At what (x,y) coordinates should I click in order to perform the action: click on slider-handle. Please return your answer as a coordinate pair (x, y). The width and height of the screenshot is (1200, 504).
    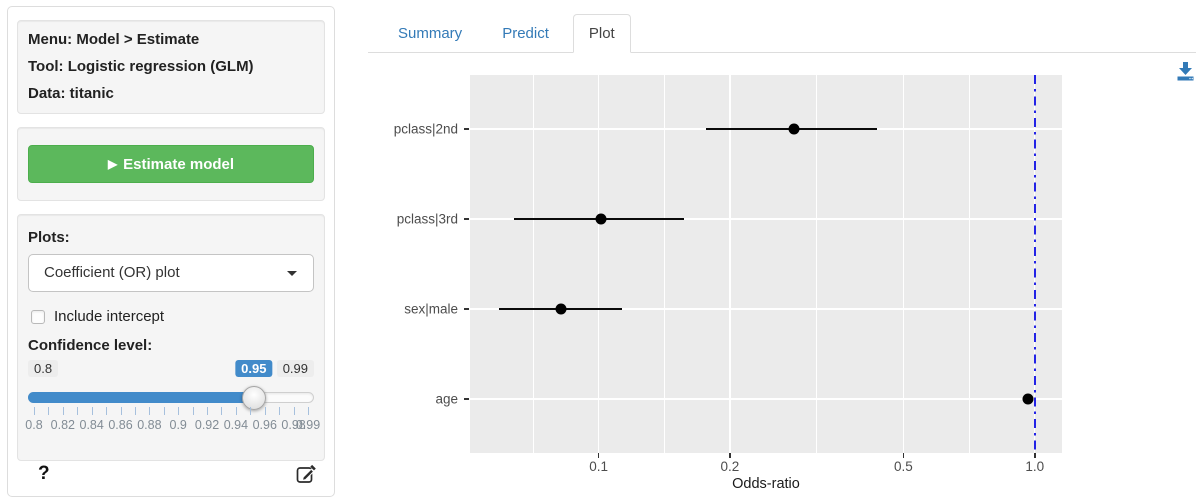
    Looking at the image, I should click on (253, 398).